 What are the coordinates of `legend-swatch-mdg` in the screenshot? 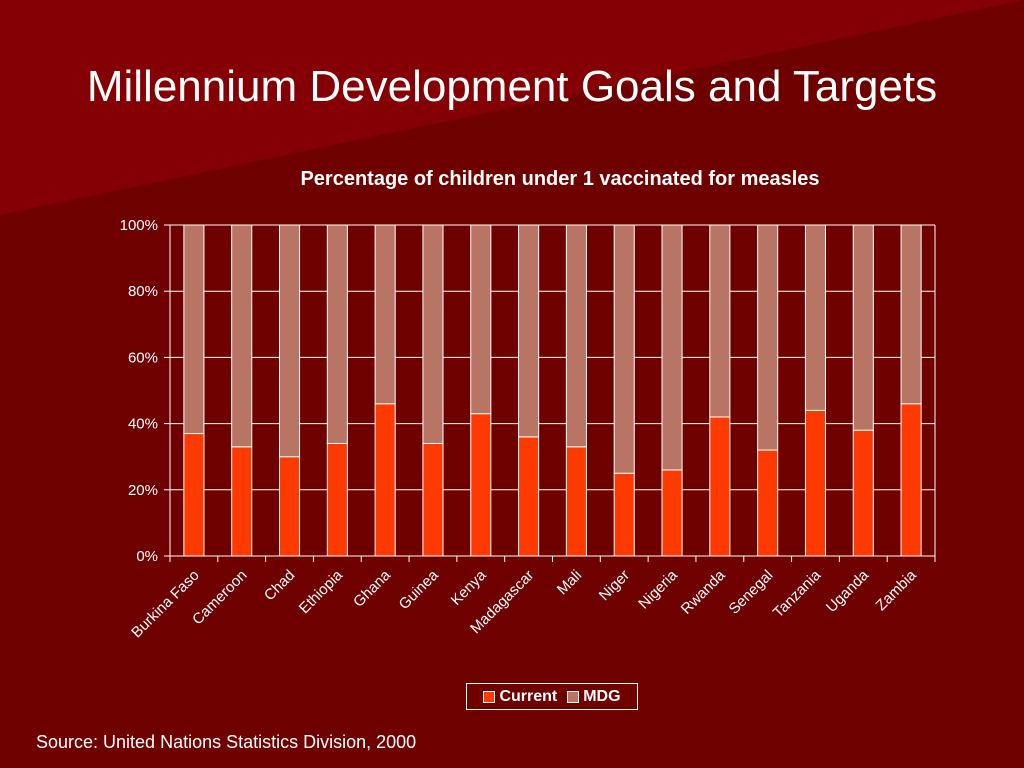 It's located at (573, 696).